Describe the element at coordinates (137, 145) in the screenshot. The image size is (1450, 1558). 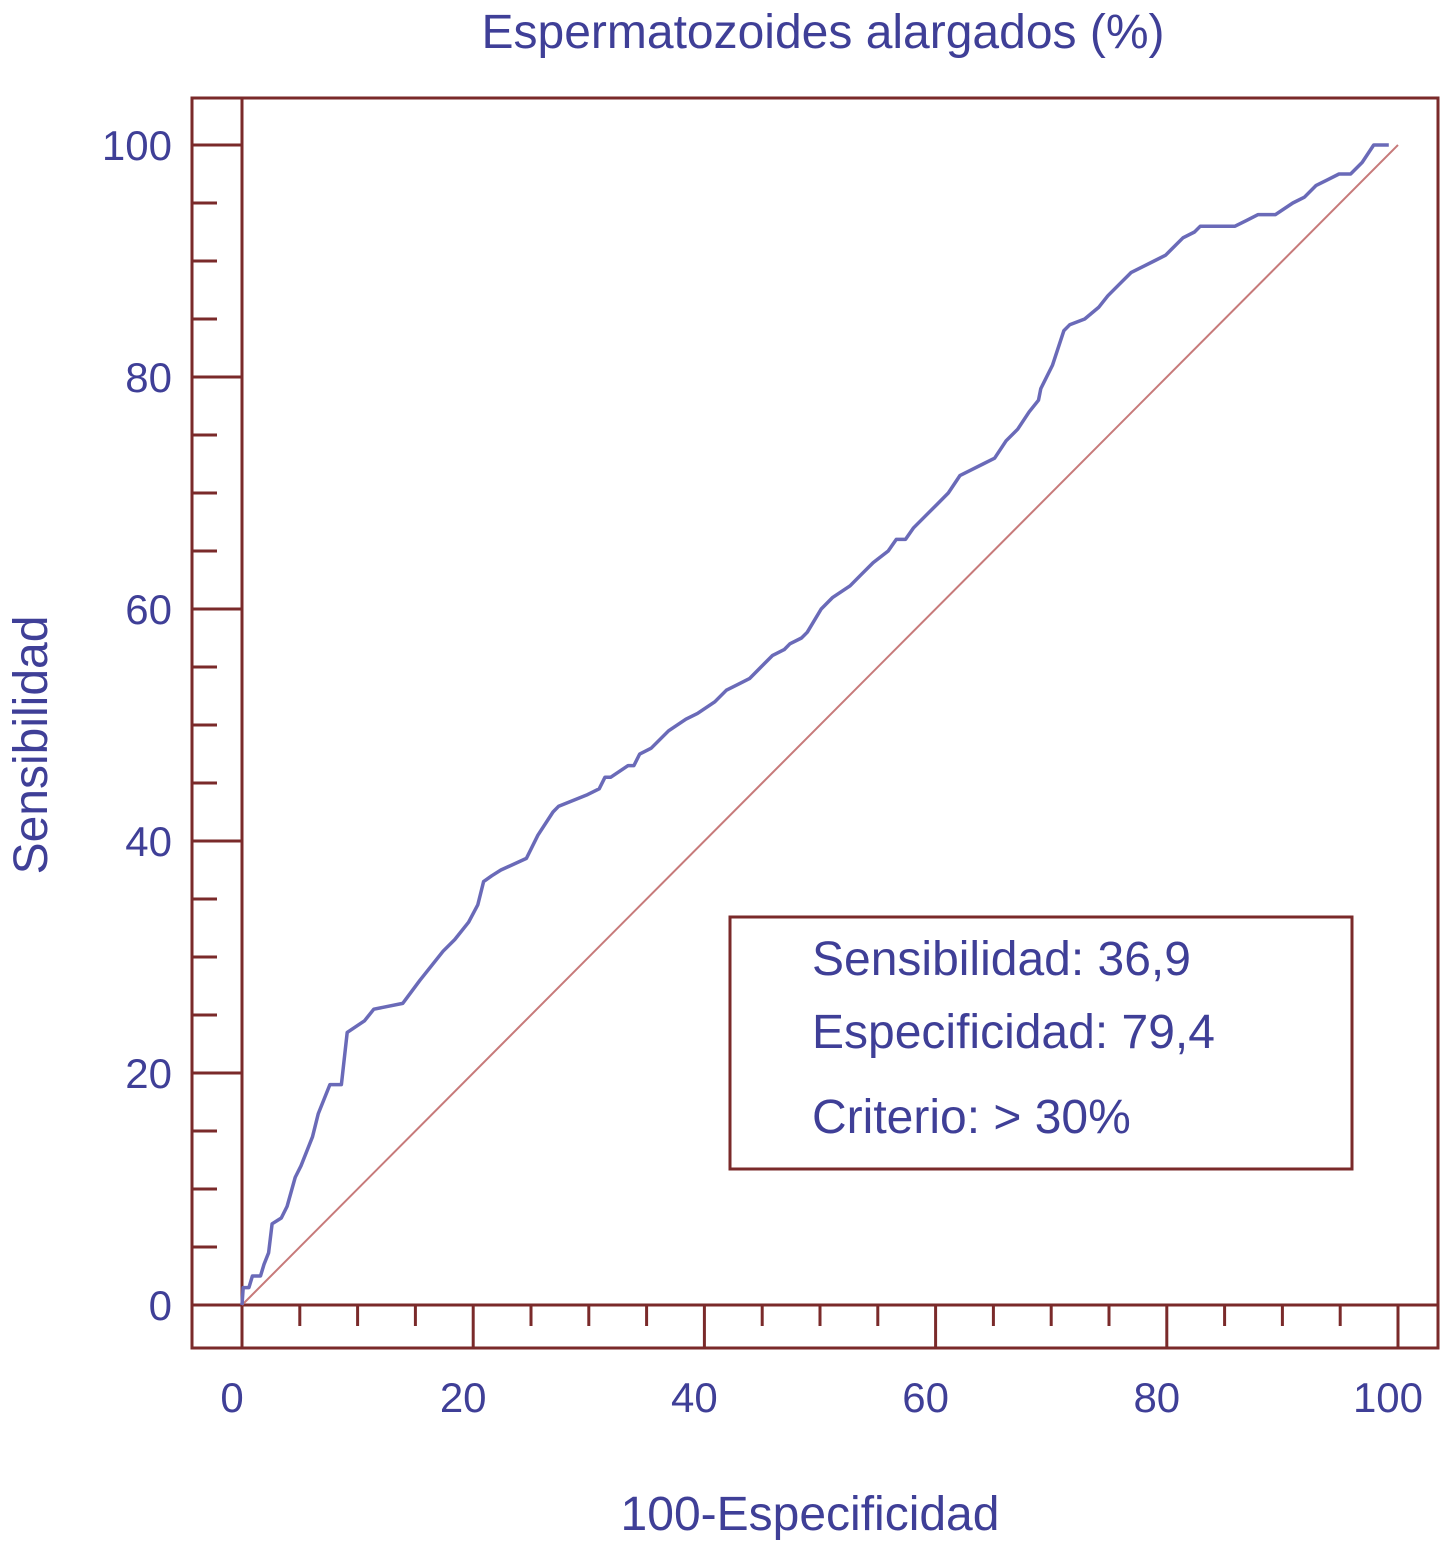
I see `y-tick-label-100: 100` at that location.